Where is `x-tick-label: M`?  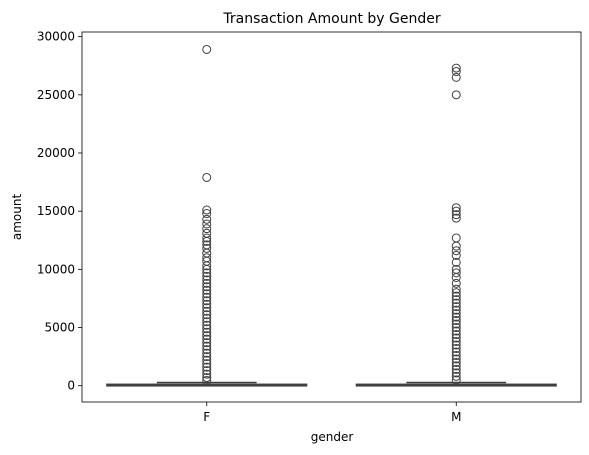
x-tick-label: M is located at coordinates (456, 417).